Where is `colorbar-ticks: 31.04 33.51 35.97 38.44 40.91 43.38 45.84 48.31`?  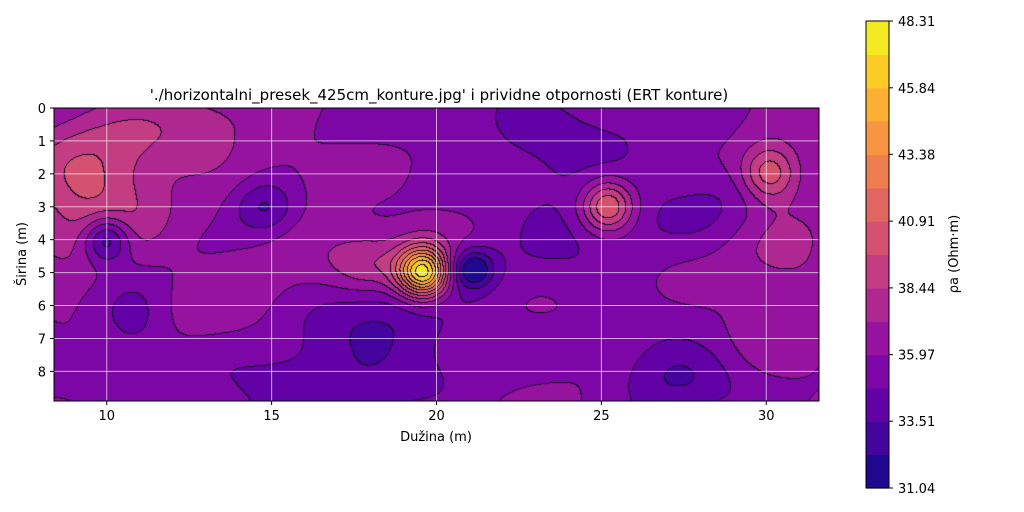
colorbar-ticks: 31.04 33.51 35.97 38.44 40.91 43.38 45.84 48.31 is located at coordinates (912, 256).